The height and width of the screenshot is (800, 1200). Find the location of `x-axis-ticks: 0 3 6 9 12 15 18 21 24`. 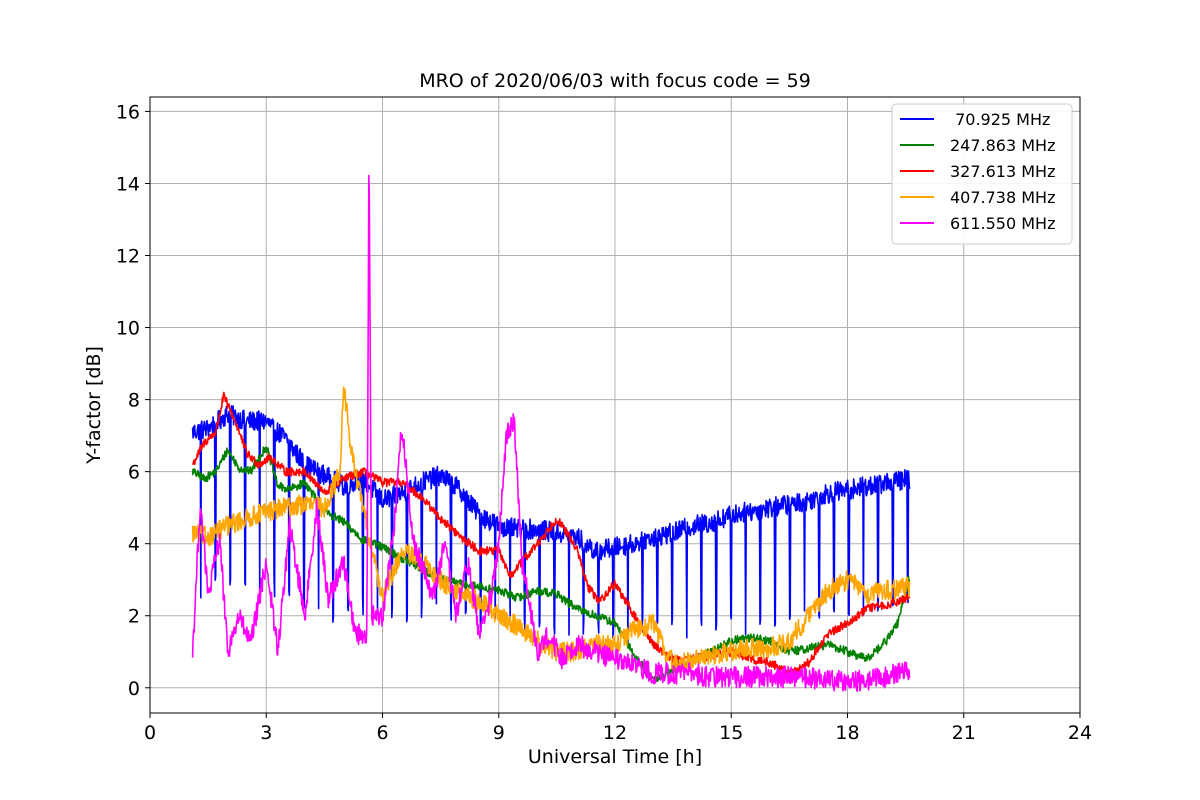

x-axis-ticks: 0 3 6 9 12 15 18 21 24 is located at coordinates (618, 728).